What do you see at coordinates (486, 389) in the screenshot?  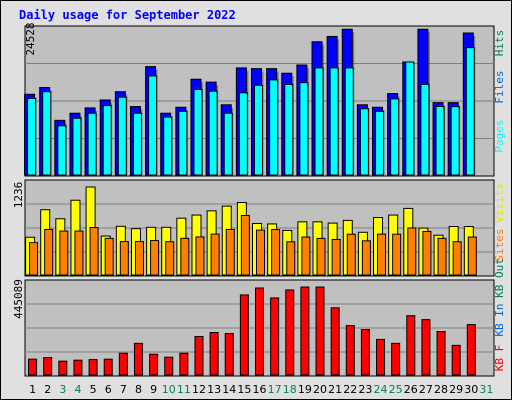 I see `x-tick-label-31: 31` at bounding box center [486, 389].